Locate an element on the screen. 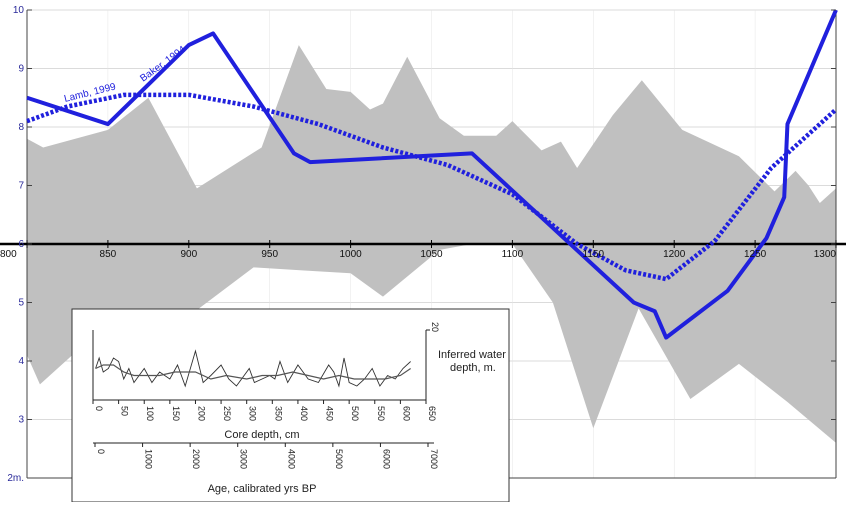 The height and width of the screenshot is (507, 846). y-tick-label: 2m. is located at coordinates (15, 478).